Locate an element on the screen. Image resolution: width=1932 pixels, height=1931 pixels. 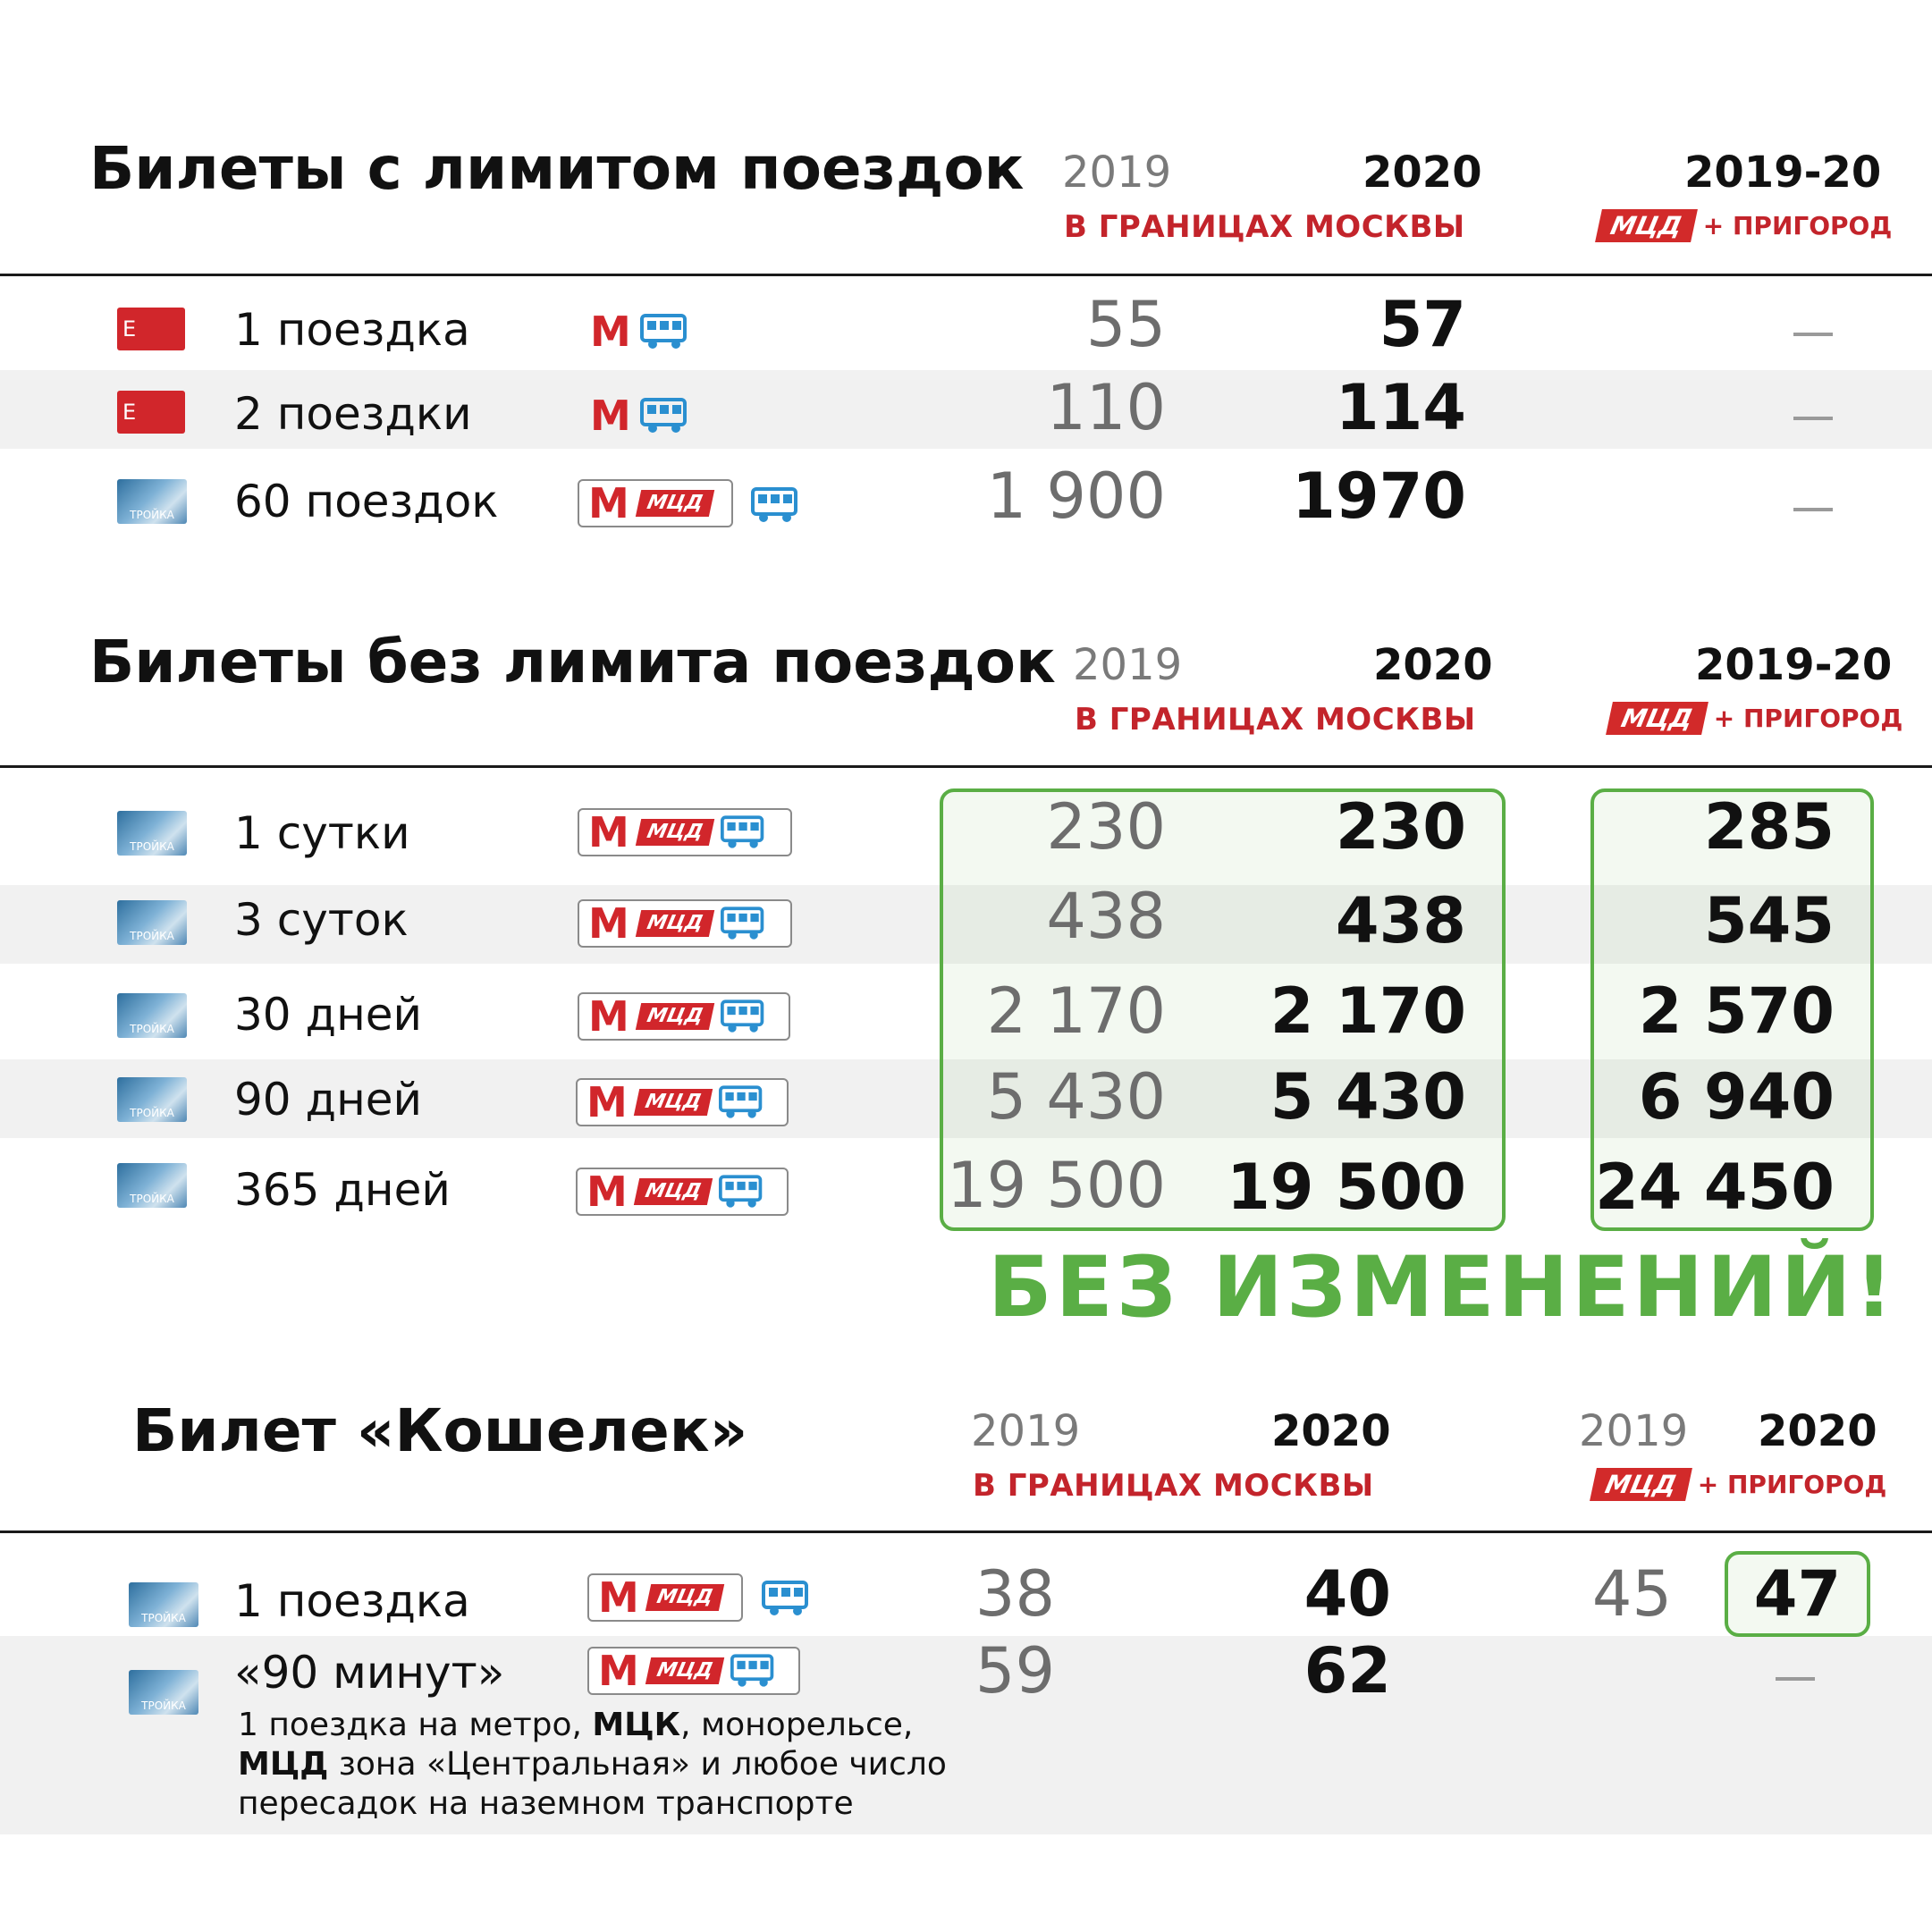
note-text: , монорельсе, is located at coordinates (797, 1725).